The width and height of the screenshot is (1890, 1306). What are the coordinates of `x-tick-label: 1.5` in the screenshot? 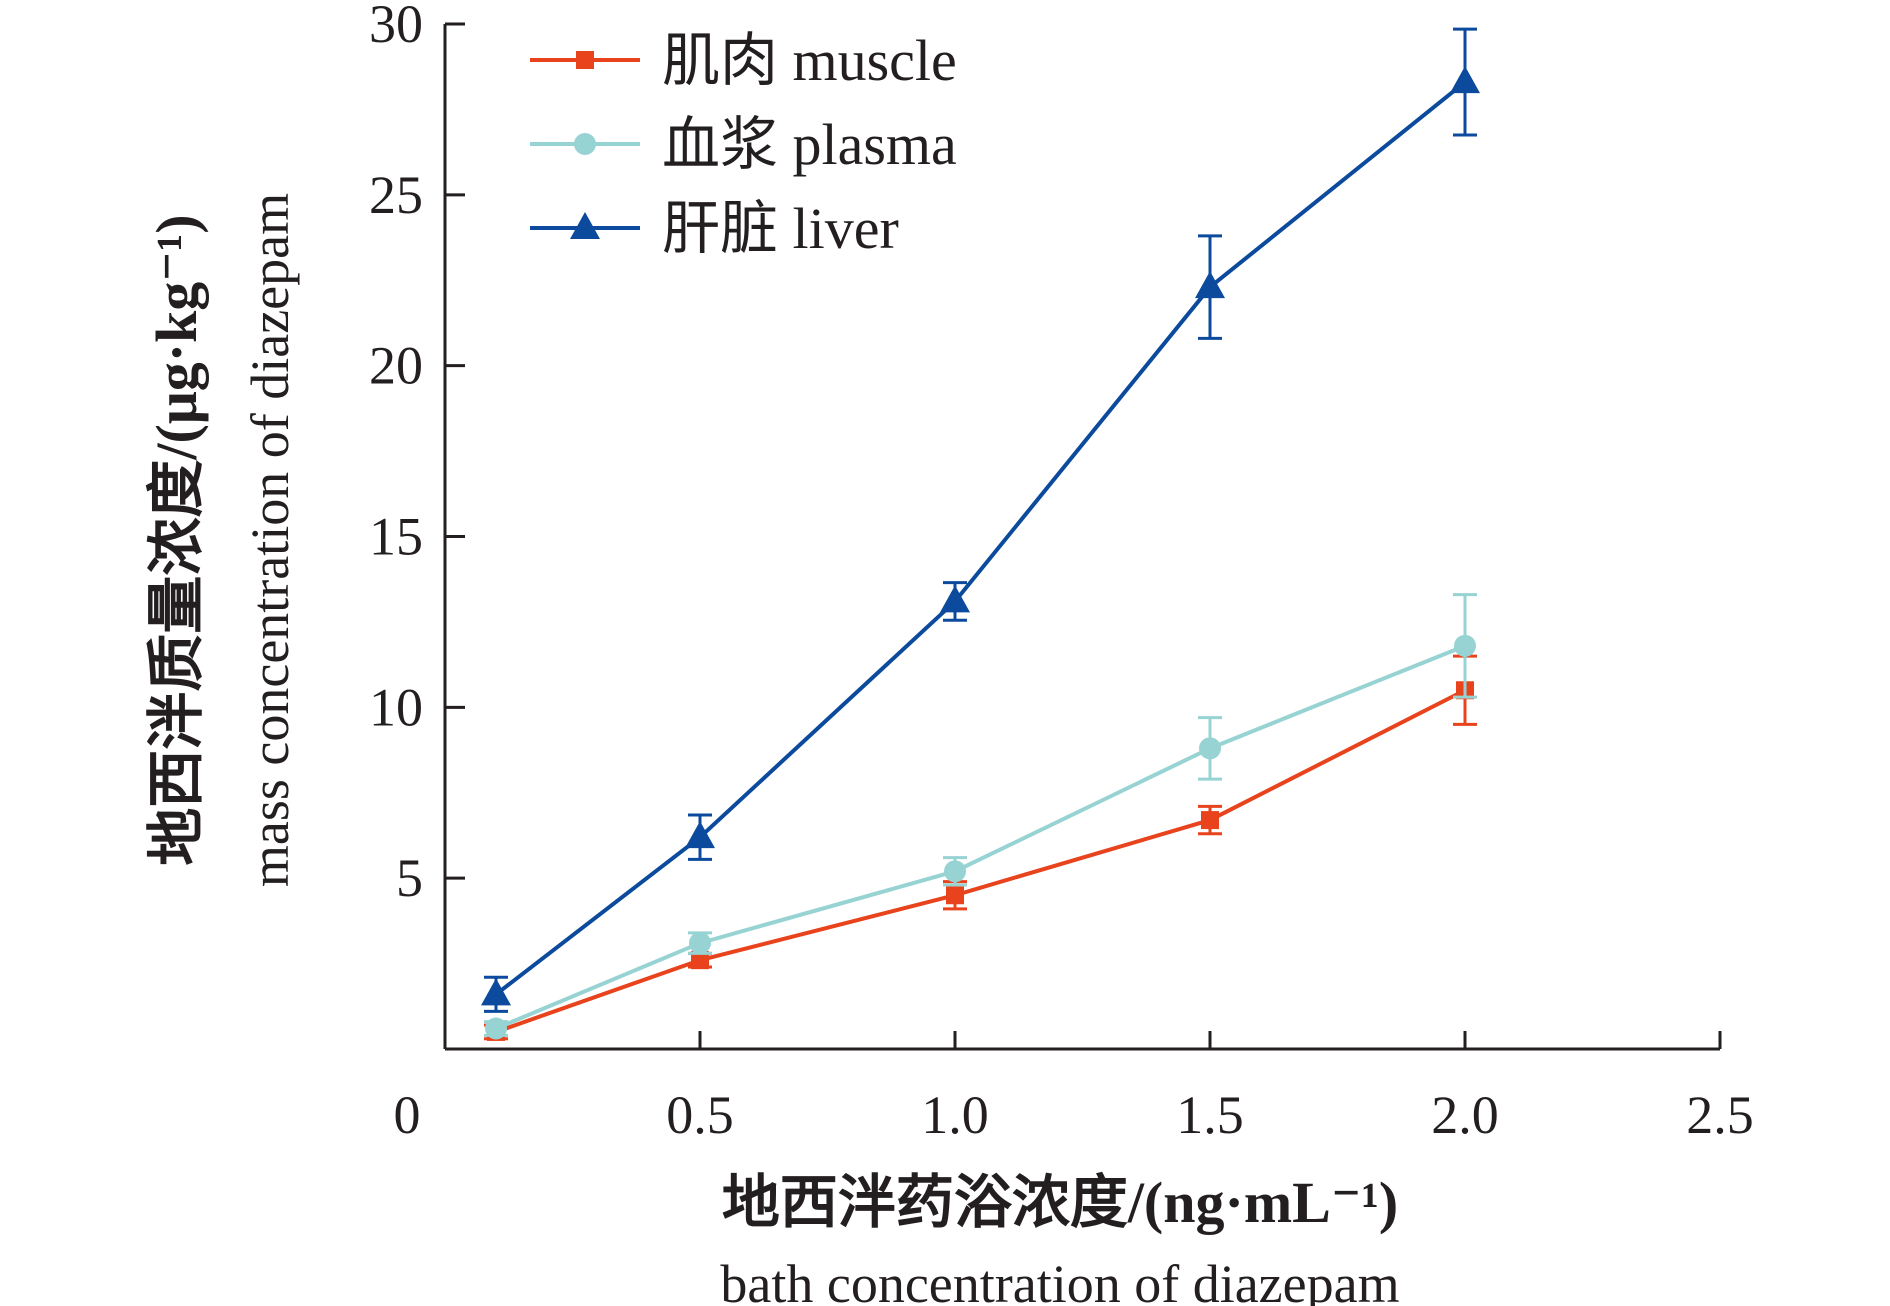 It's located at (1210, 1115).